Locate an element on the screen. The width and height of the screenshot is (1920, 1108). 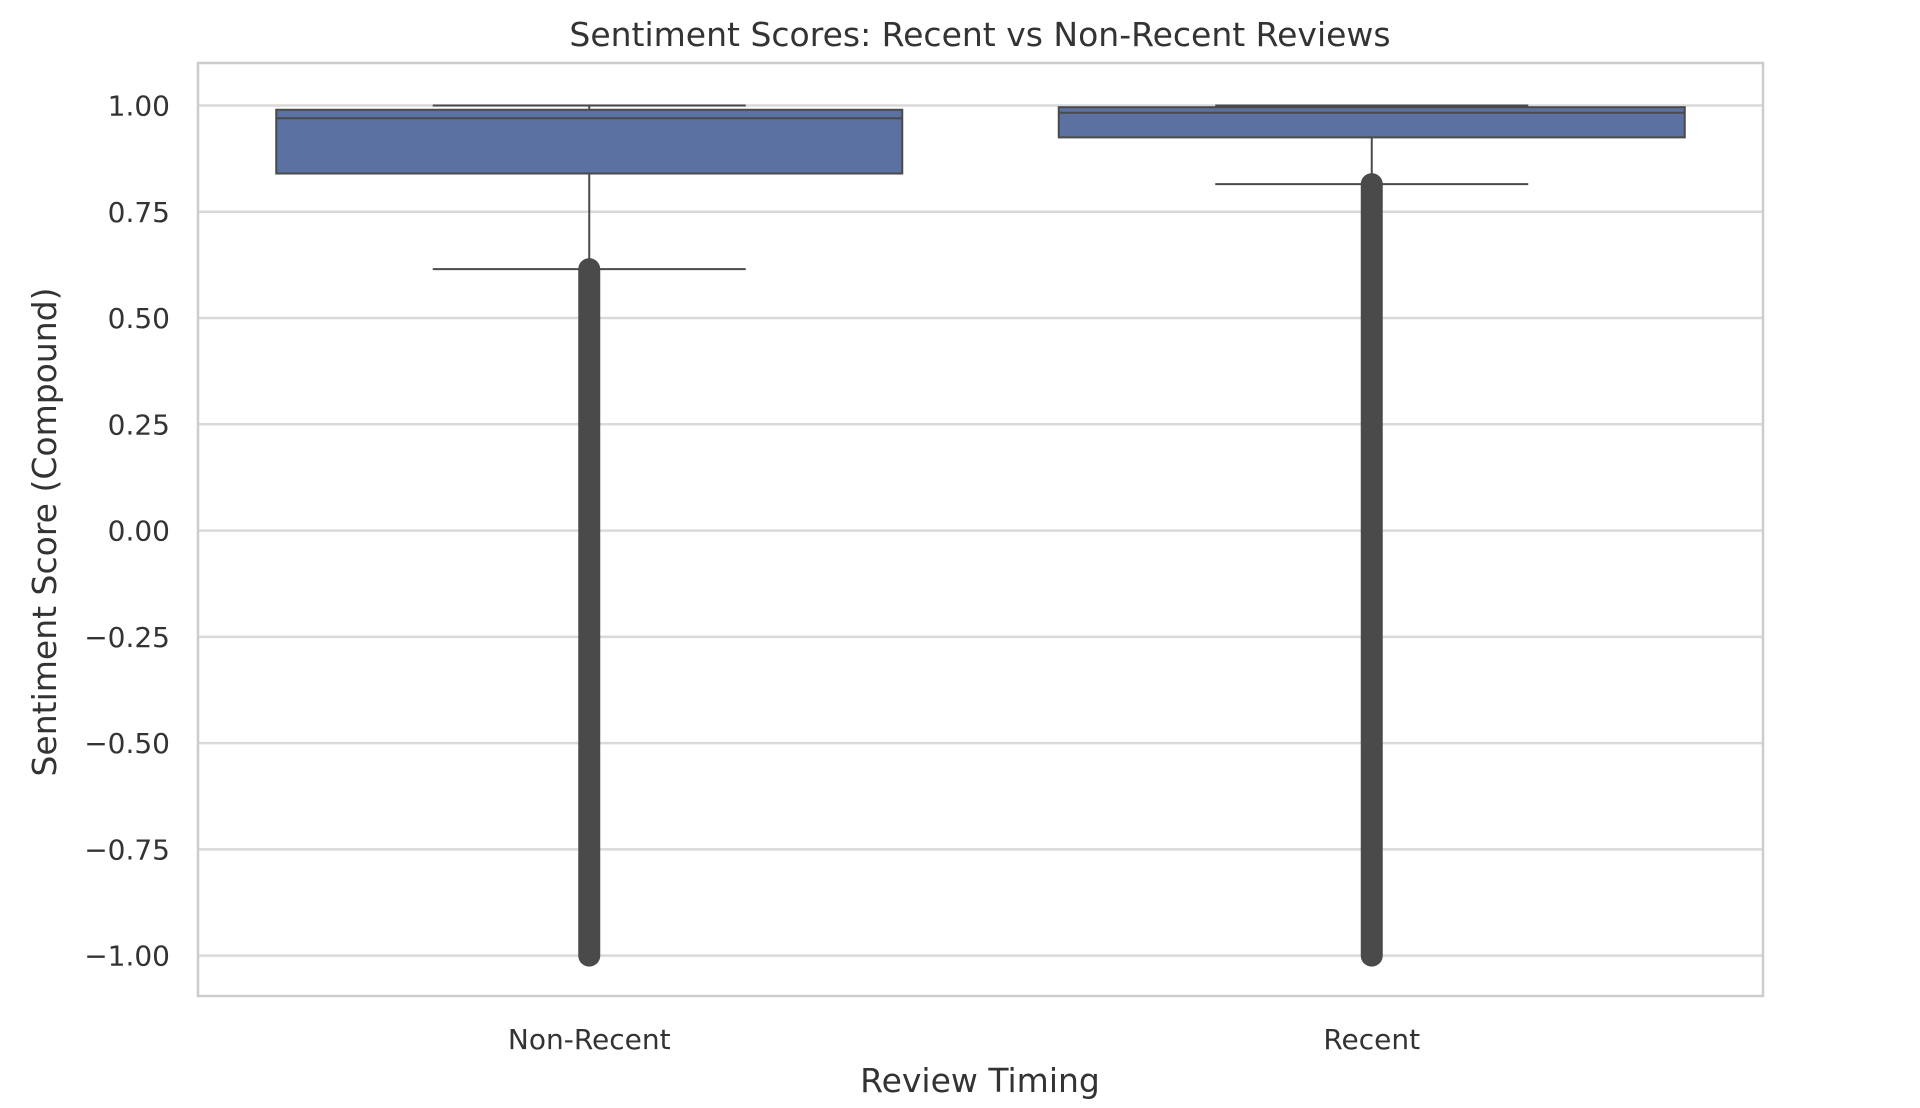
y-tick-label-0: 1.00 is located at coordinates (139, 106).